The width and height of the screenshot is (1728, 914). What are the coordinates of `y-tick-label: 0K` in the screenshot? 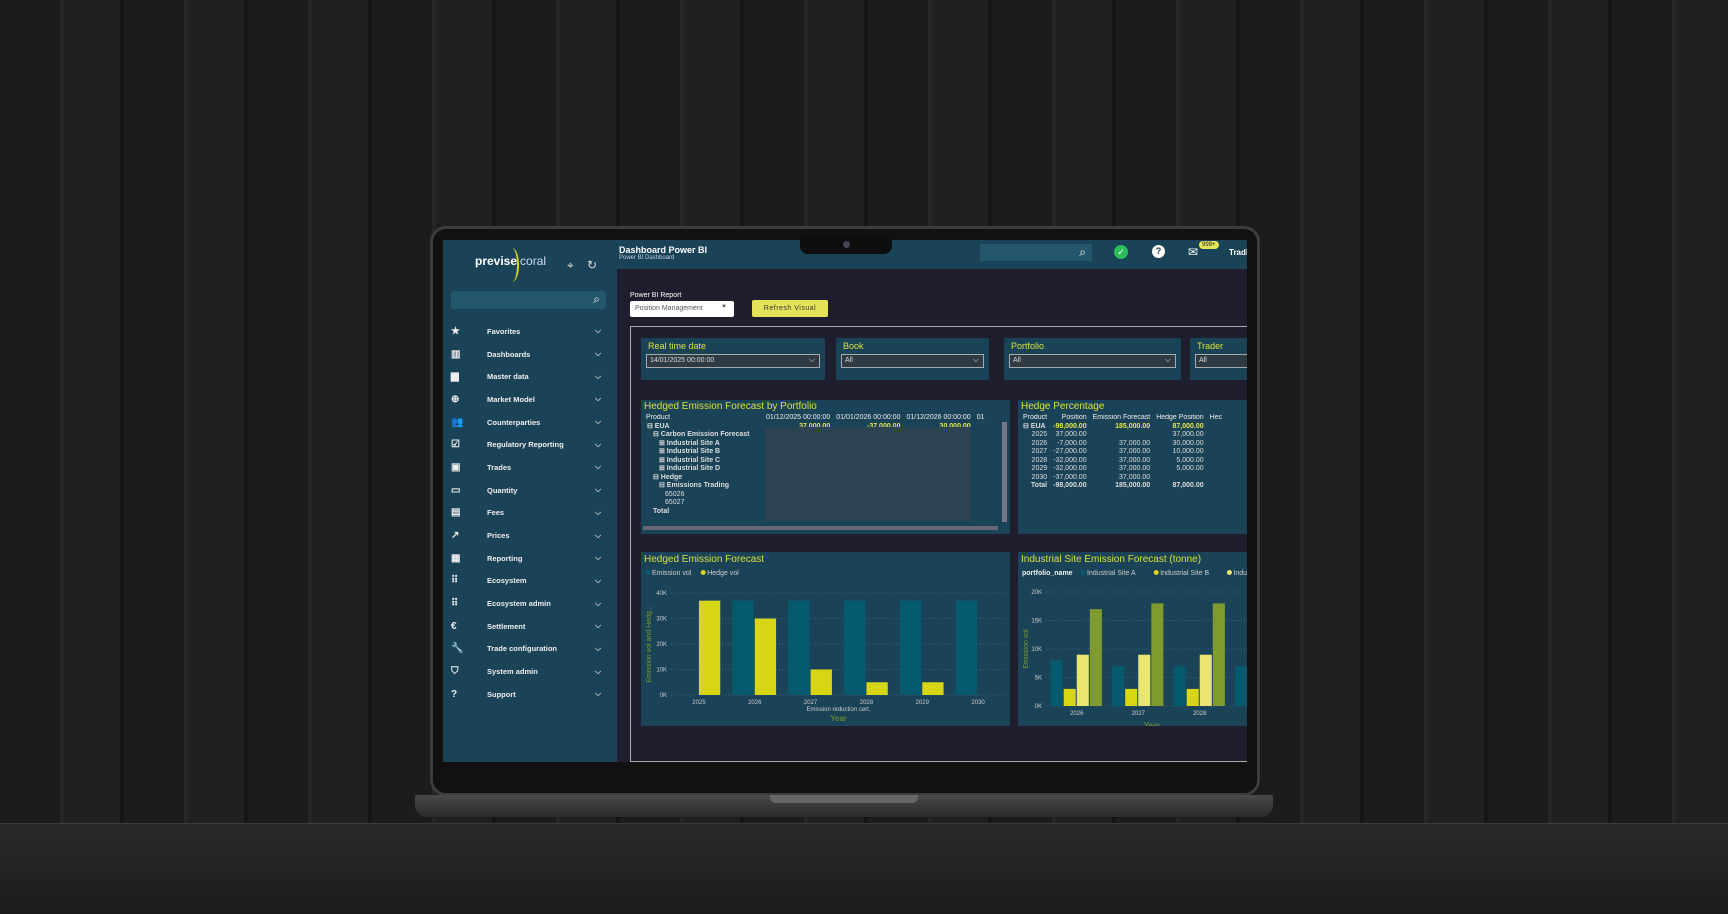 It's located at (663, 696).